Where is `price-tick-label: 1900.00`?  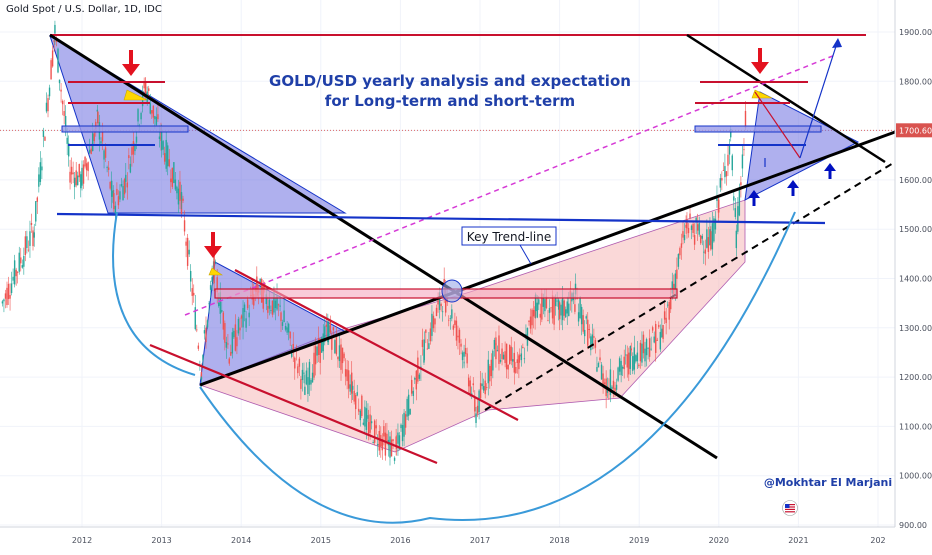
price-tick-label: 1900.00 is located at coordinates (915, 32).